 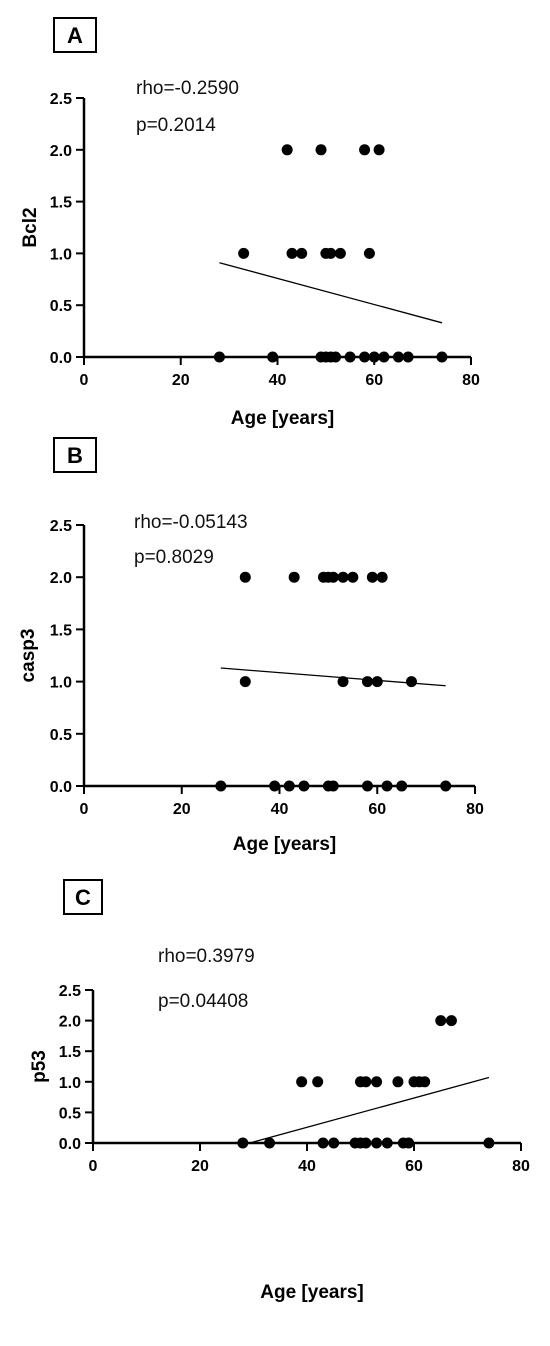 I want to click on panel-label: A, so click(x=75, y=35).